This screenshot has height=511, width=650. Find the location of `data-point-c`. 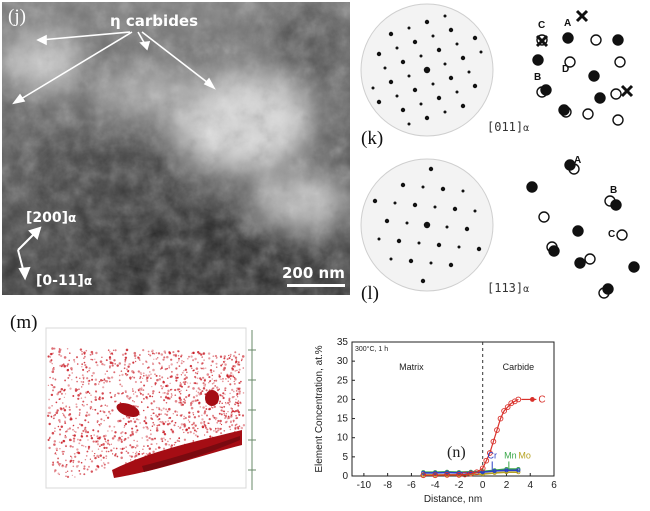

data-point-c is located at coordinates (470, 473).